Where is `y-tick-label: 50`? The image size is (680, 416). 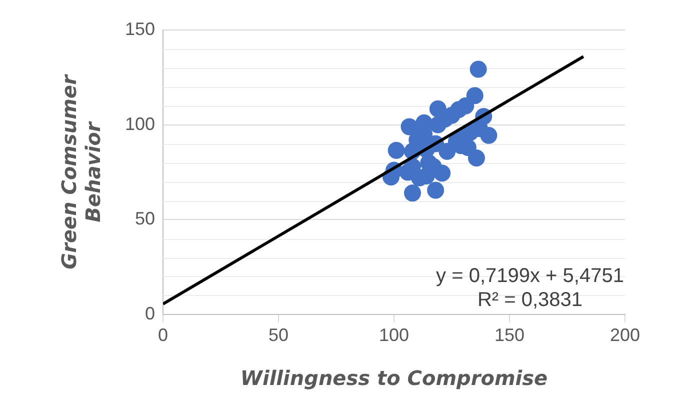 y-tick-label: 50 is located at coordinates (145, 218).